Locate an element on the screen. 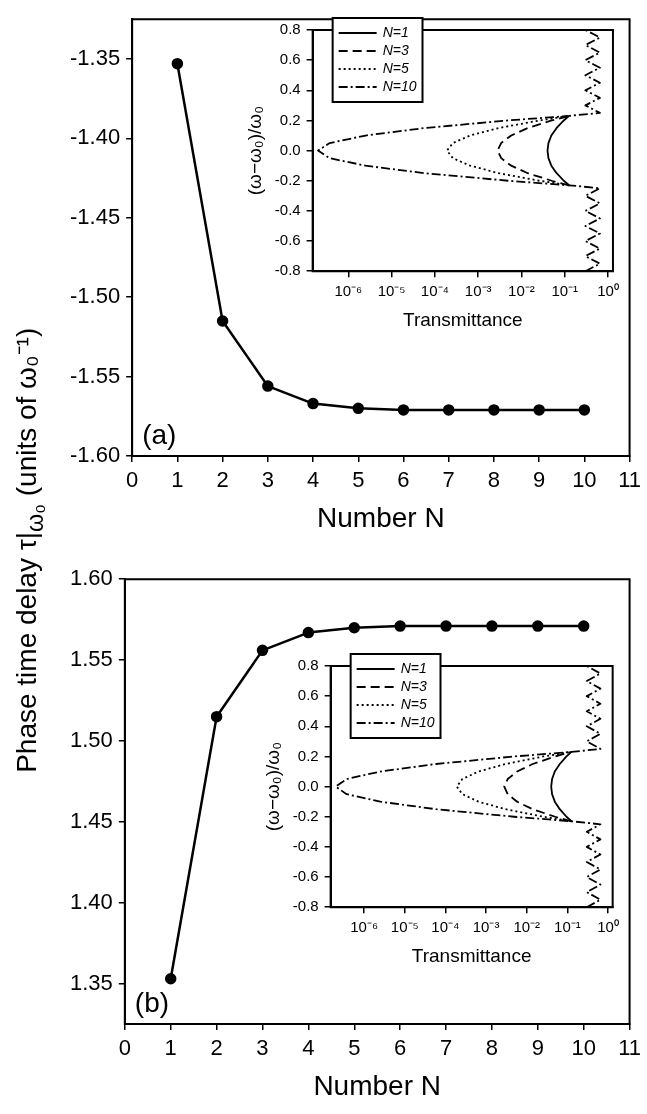 This screenshot has width=647, height=1114. y-tick-label: -1.40 is located at coordinates (95, 137).